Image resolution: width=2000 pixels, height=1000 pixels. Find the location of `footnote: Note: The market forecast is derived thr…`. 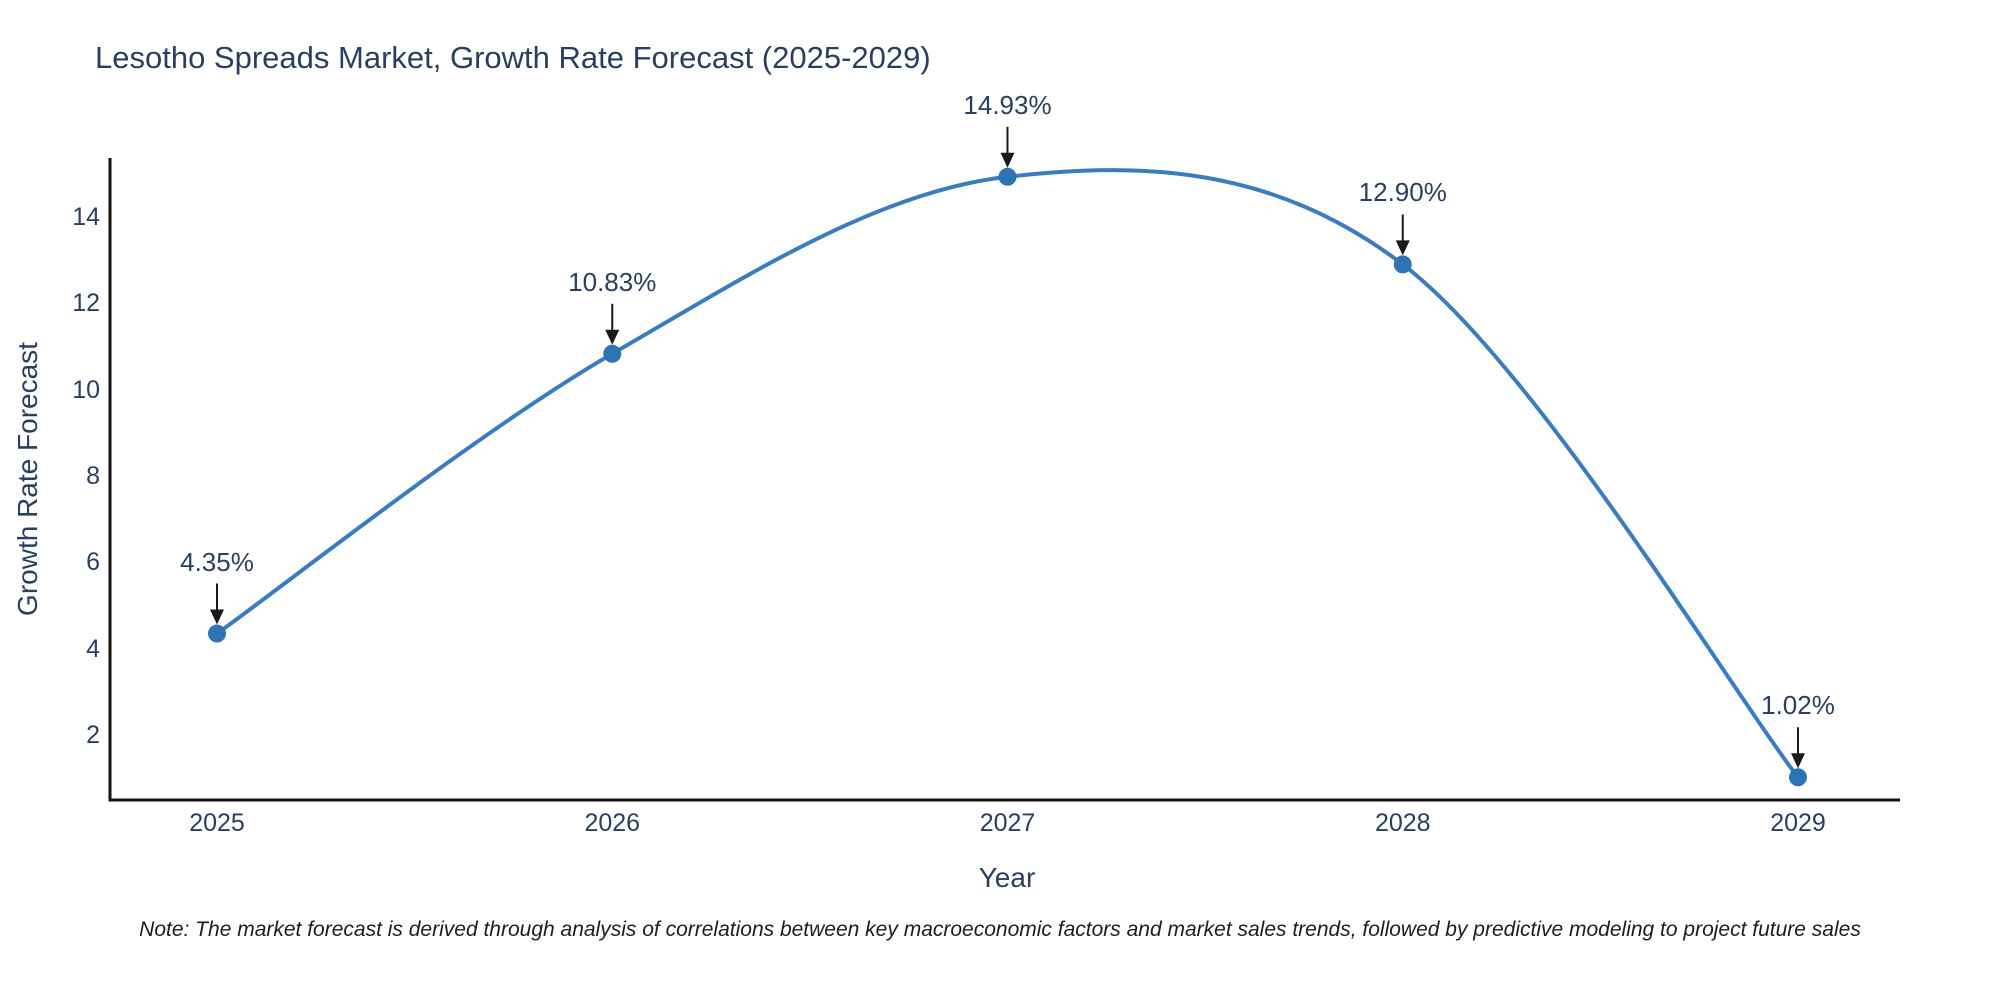

footnote: Note: The market forecast is derived thr… is located at coordinates (1000, 929).